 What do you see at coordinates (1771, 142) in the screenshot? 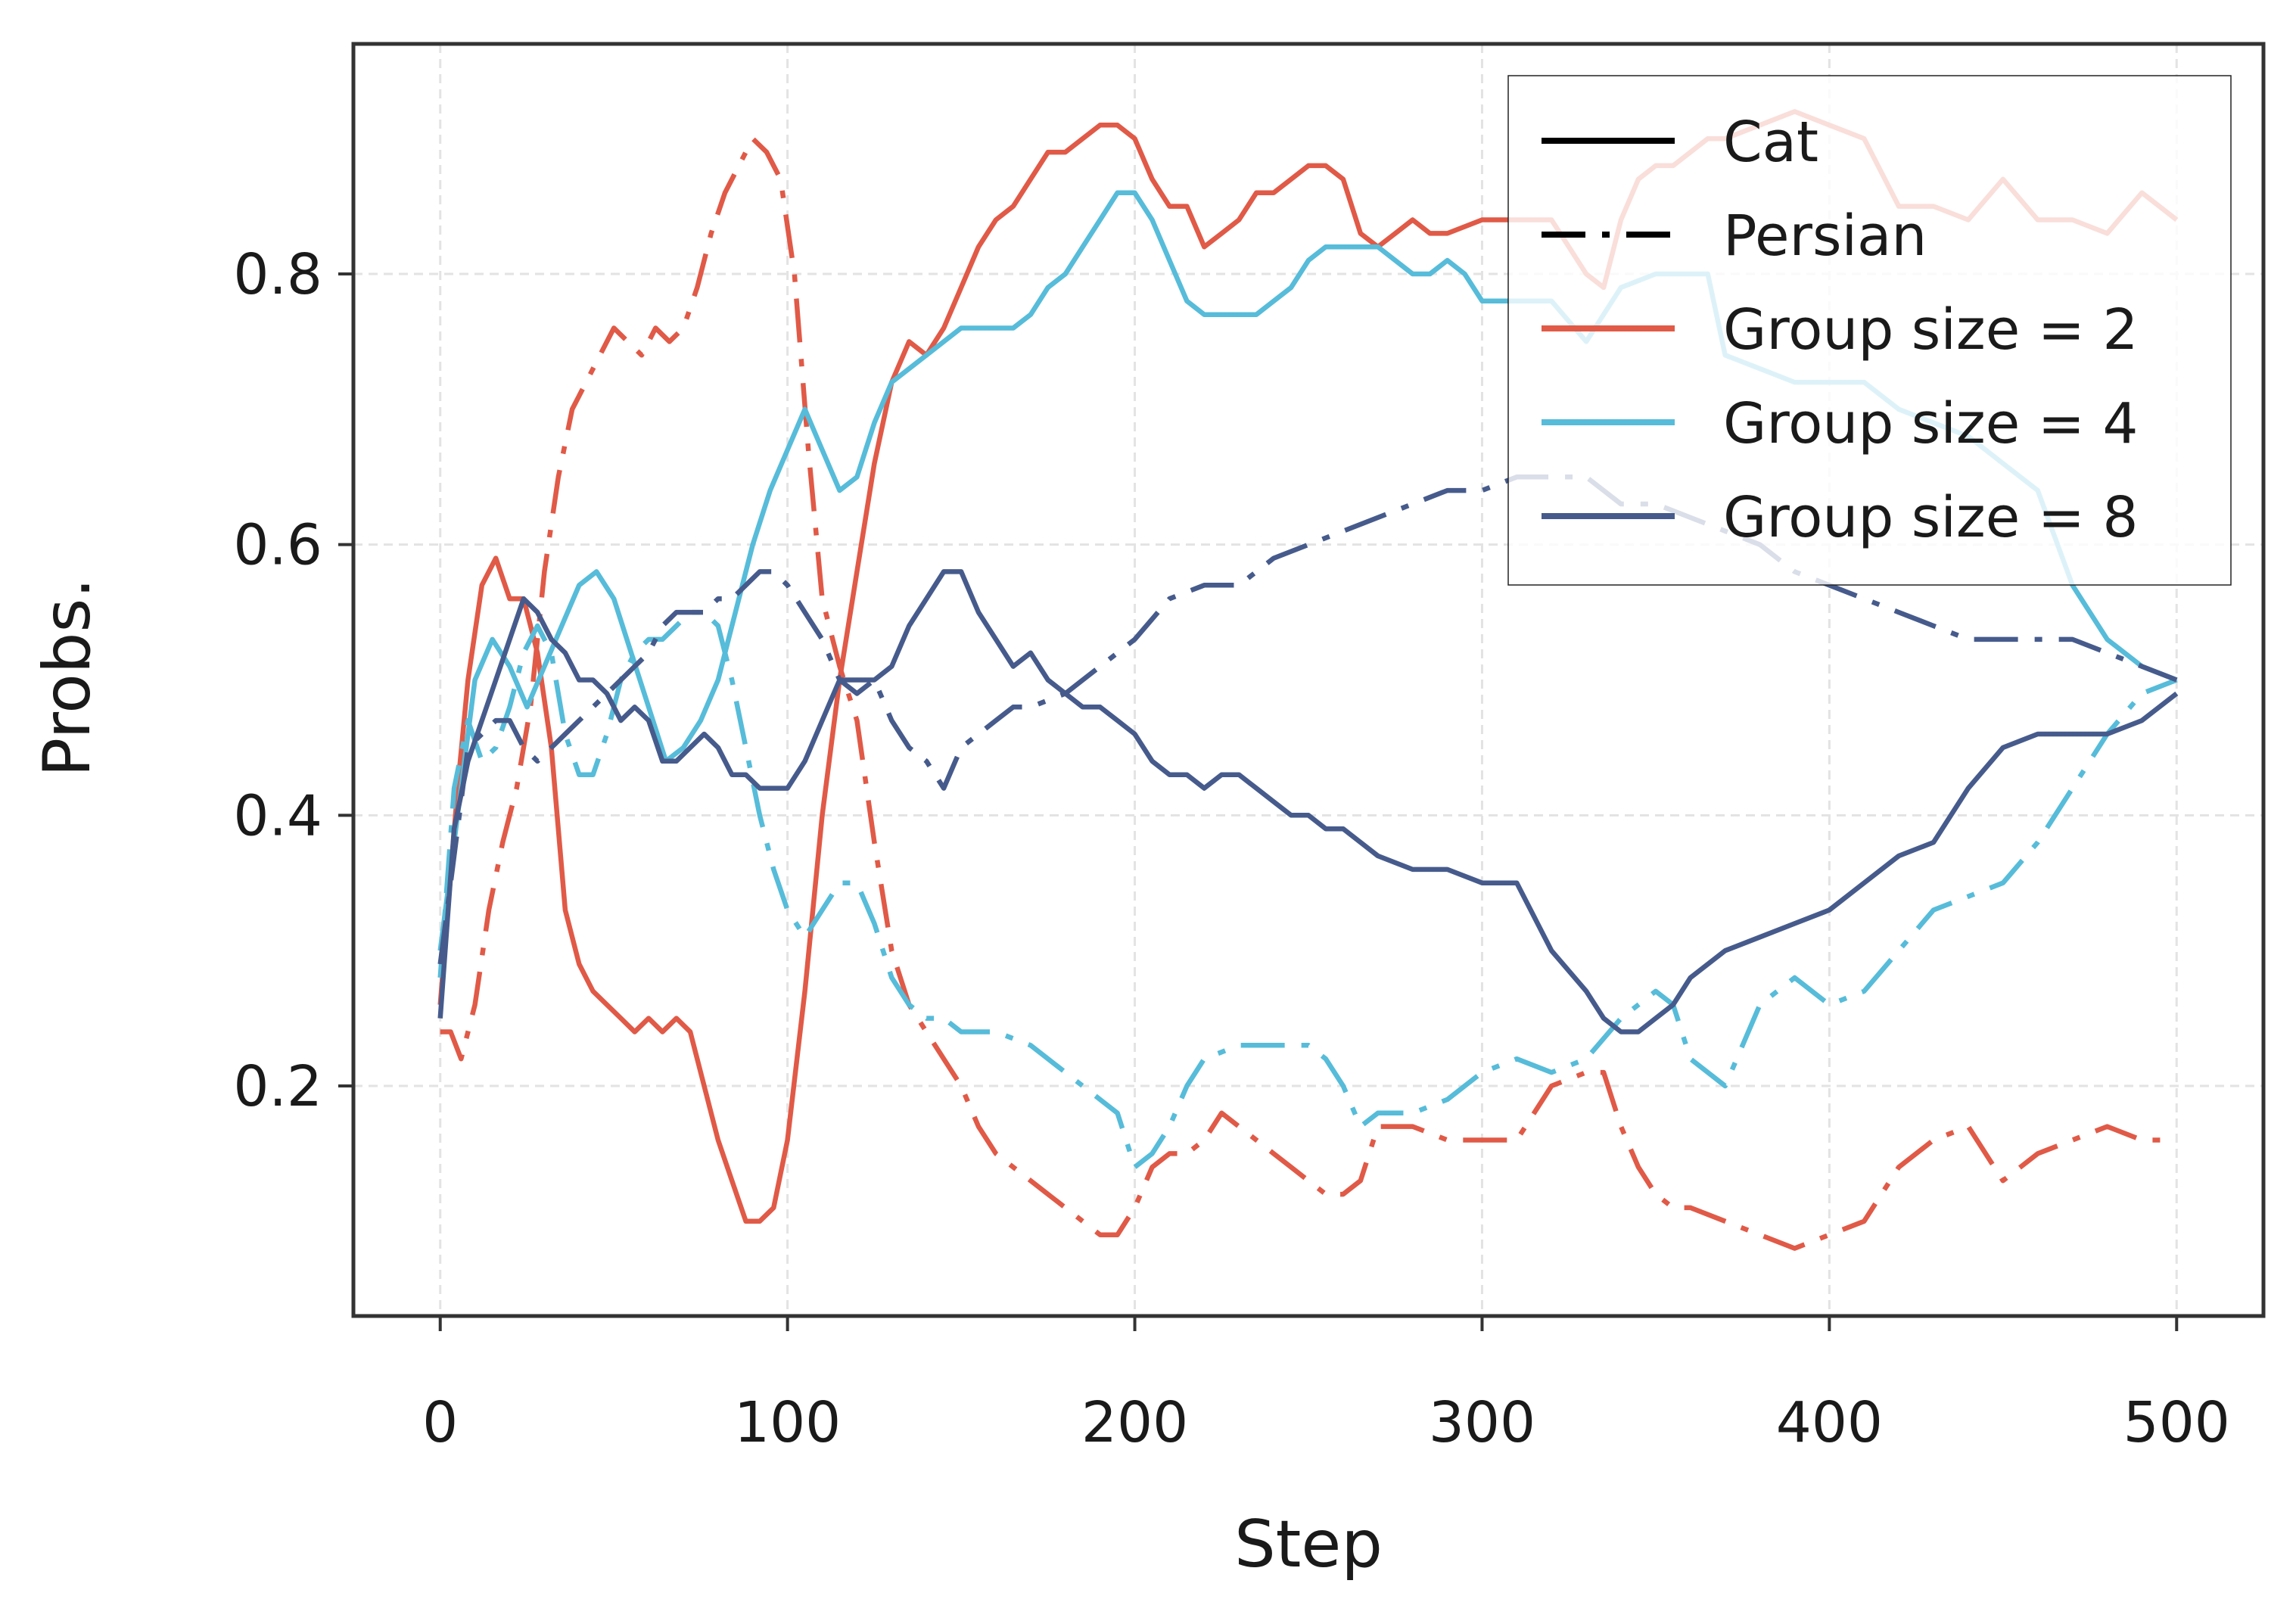
I see `legend-cat-label: Cat` at bounding box center [1771, 142].